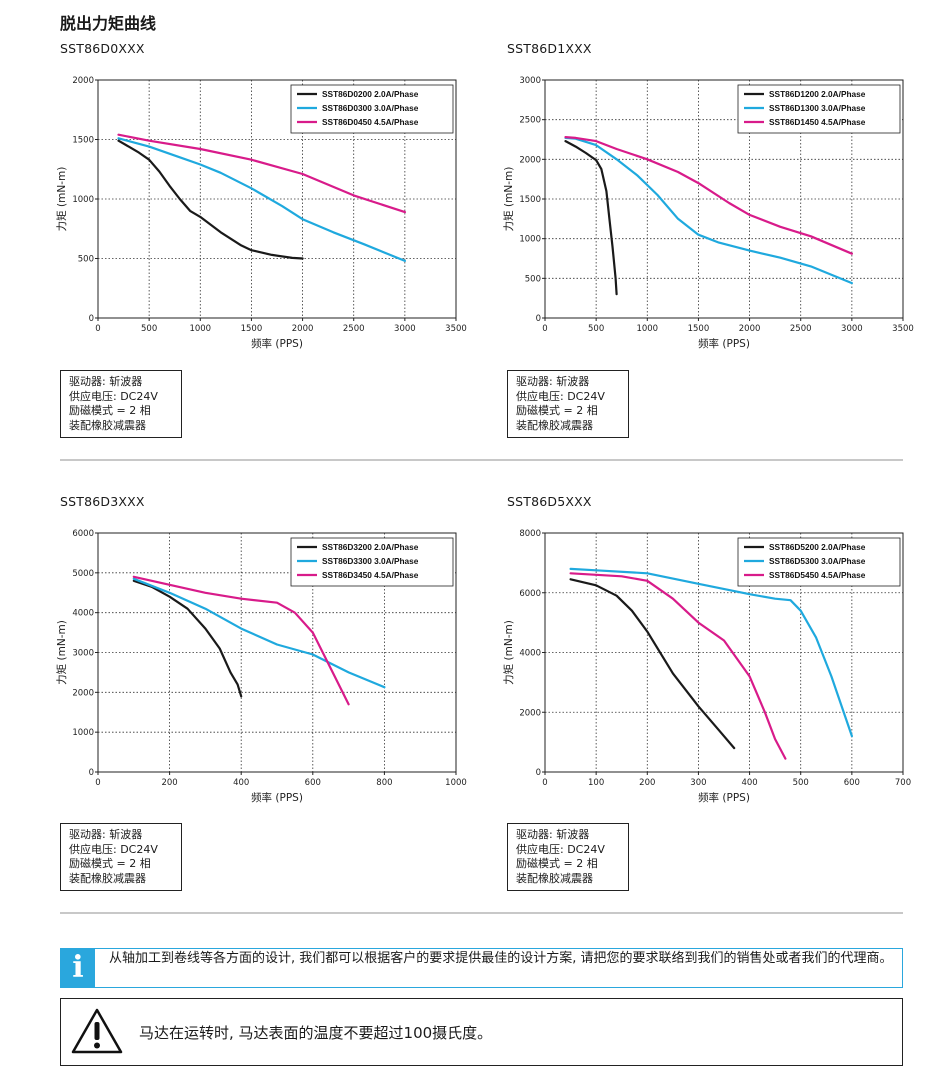 This screenshot has height=1069, width=950. What do you see at coordinates (530, 121) in the screenshot?
I see `y-tick-label: 2500` at bounding box center [530, 121].